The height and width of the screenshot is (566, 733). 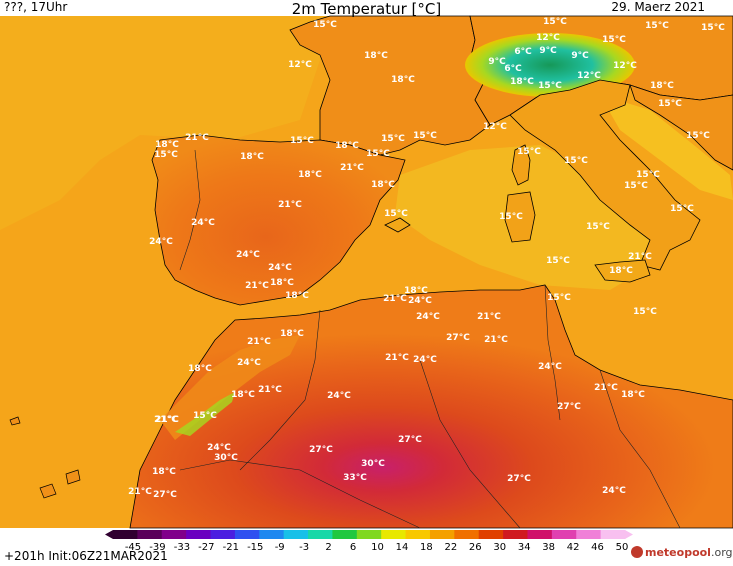 What do you see at coordinates (366, 9) in the screenshot?
I see `map-title: 2m Temperatur [°C]` at bounding box center [366, 9].